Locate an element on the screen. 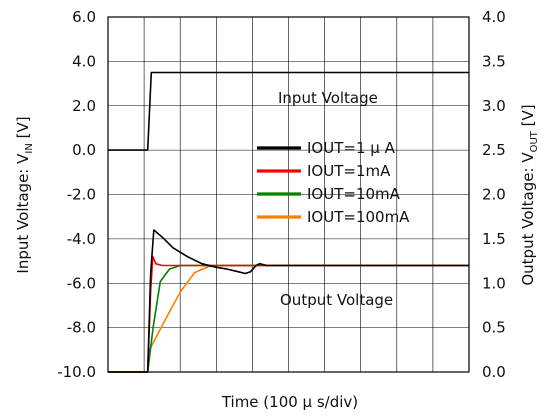 This screenshot has width=546, height=417. right-tick-label: 2.5 is located at coordinates (494, 150).